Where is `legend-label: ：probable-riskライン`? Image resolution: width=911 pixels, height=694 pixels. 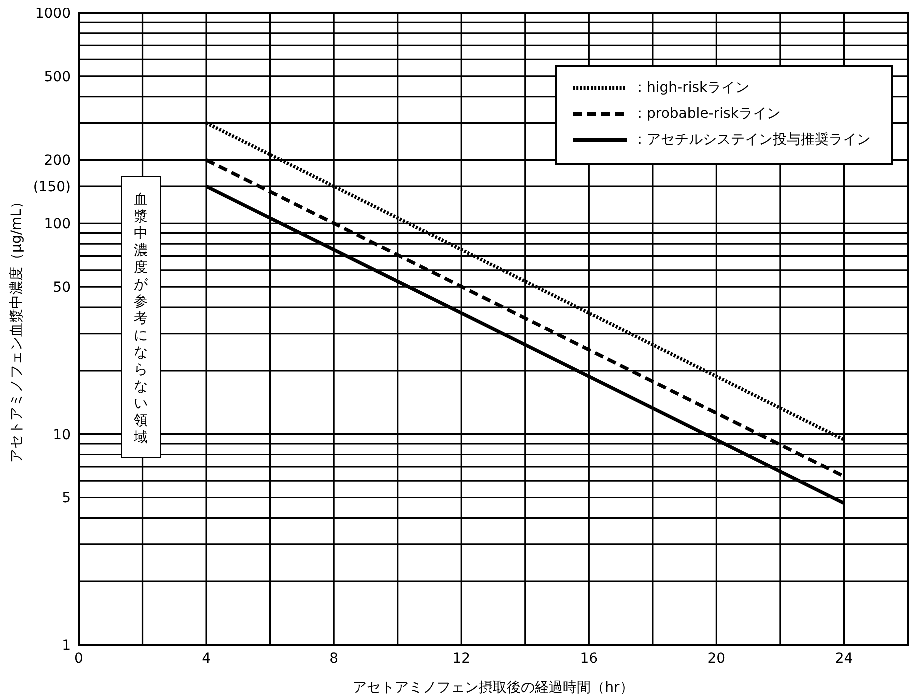 legend-label: ：probable-riskライン is located at coordinates (707, 114).